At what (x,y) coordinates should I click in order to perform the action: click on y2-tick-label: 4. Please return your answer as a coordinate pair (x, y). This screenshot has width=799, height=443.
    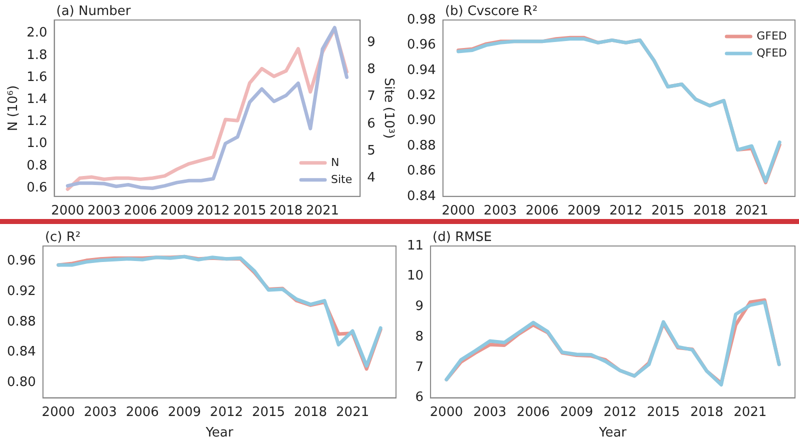
    Looking at the image, I should click on (371, 178).